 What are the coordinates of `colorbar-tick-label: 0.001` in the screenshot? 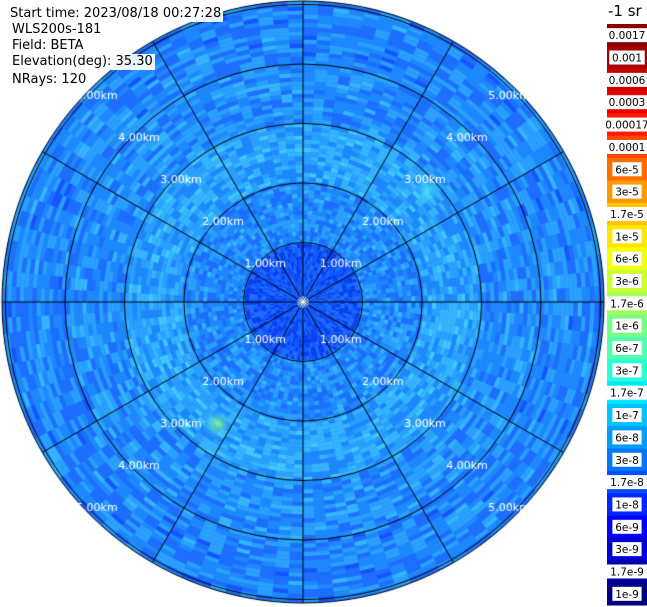 It's located at (627, 59).